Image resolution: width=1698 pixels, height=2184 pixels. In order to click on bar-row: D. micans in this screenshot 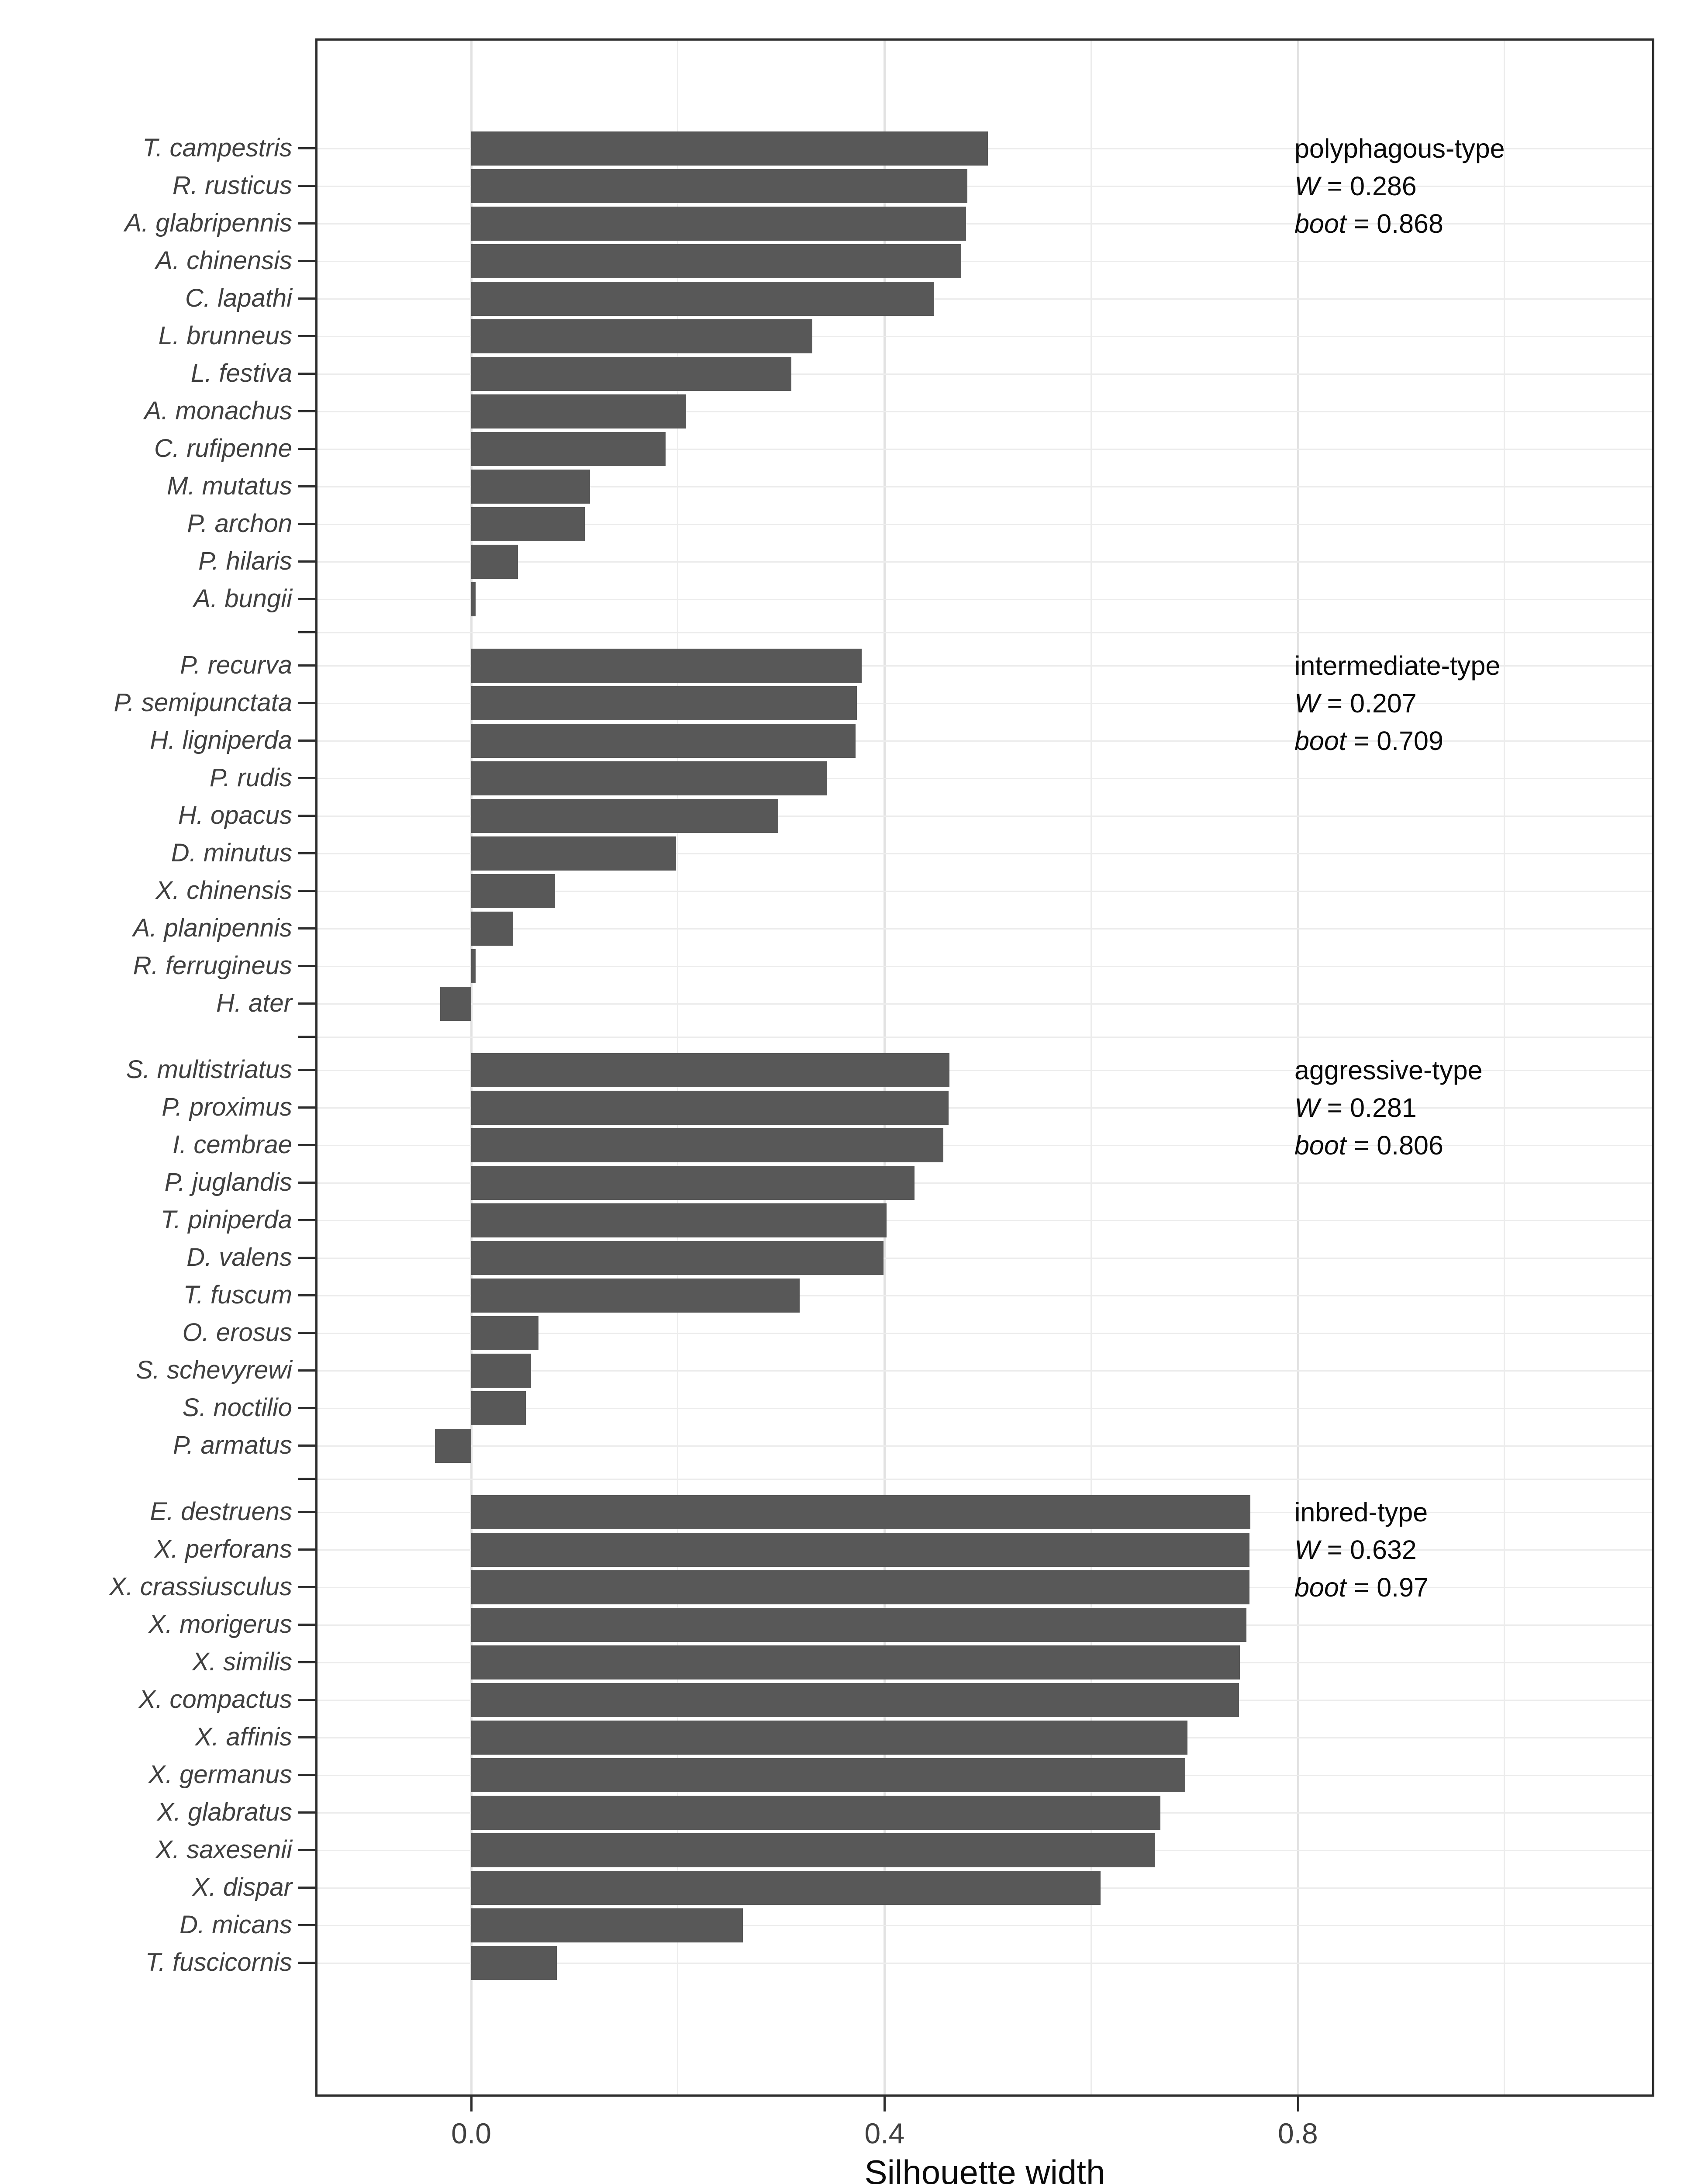, I will do `click(915, 1925)`.